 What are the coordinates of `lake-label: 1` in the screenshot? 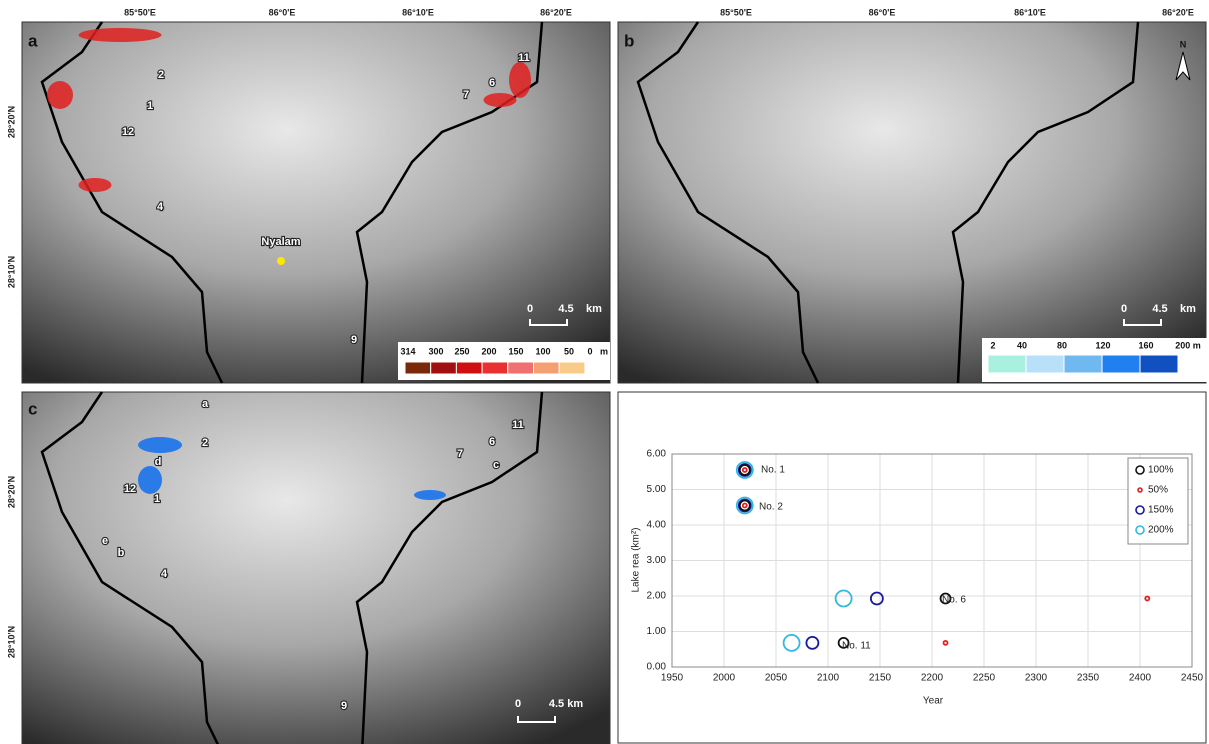 It's located at (150, 106).